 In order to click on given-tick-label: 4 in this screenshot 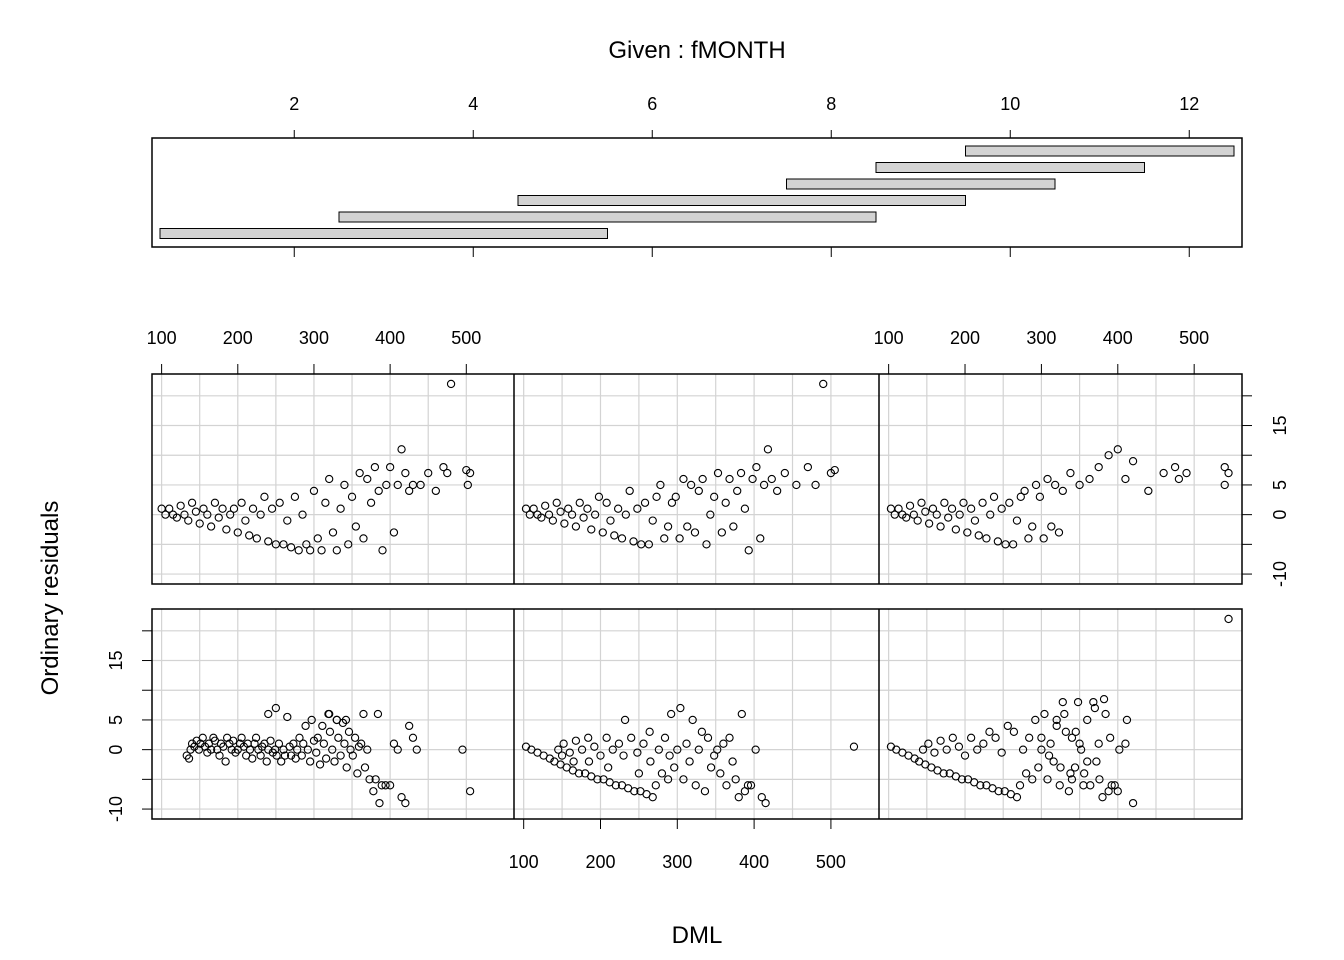, I will do `click(473, 104)`.